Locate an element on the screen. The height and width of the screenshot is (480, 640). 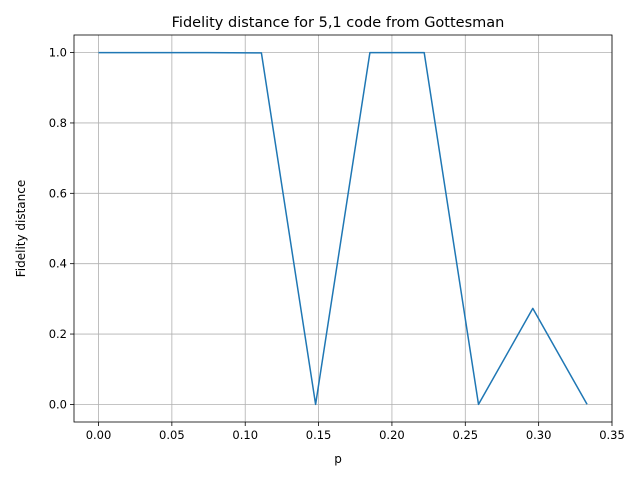
x-tick-label: 0.25 is located at coordinates (465, 435).